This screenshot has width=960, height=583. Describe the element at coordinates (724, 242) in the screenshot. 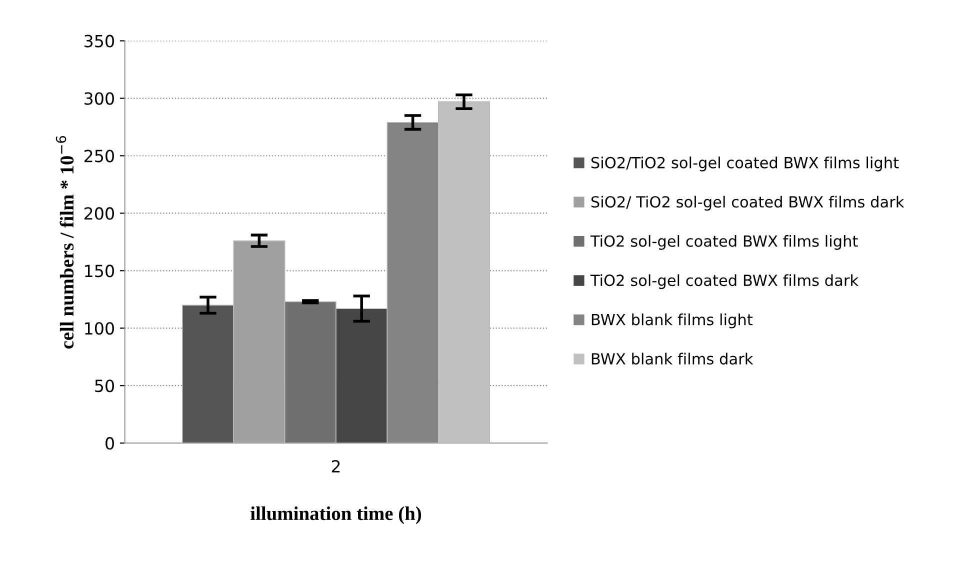

I see `legend-label: TiO2 sol-gel coated BWX films light` at that location.